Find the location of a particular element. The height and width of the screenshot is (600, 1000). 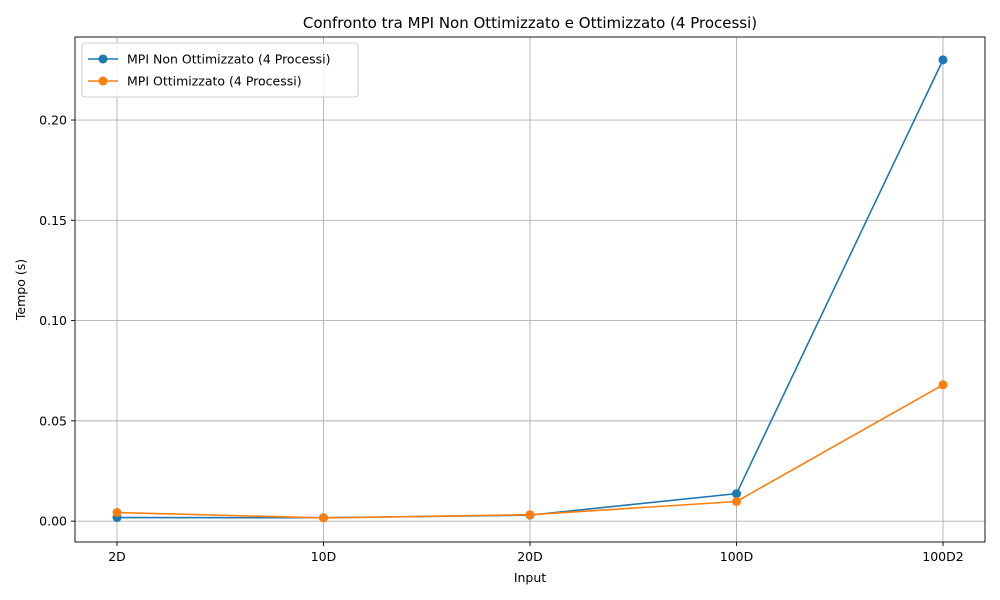

legend-item: MPI Non Ottimizzato (4 Processi) is located at coordinates (209, 59).